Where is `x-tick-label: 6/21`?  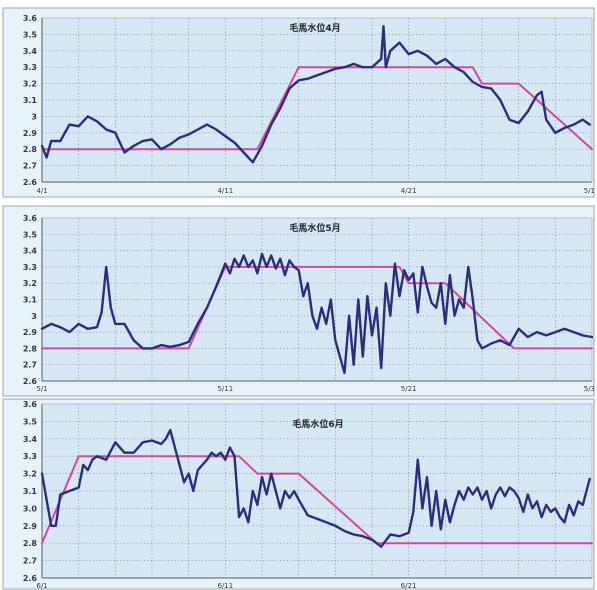 x-tick-label: 6/21 is located at coordinates (409, 586).